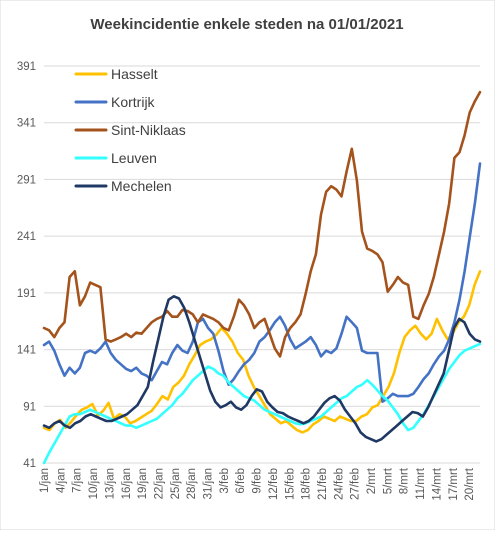  What do you see at coordinates (274, 484) in the screenshot?
I see `x-tick-label: 12/feb` at bounding box center [274, 484].